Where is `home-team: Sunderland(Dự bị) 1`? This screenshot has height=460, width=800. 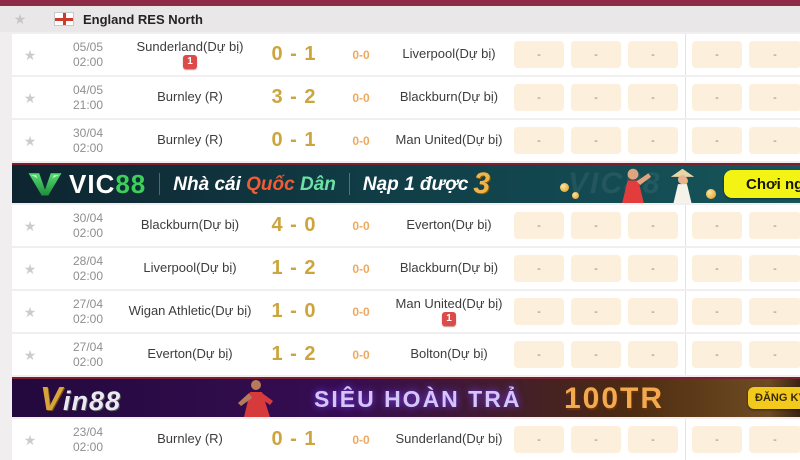 home-team: Sunderland(Dự bị) 1 is located at coordinates (190, 54).